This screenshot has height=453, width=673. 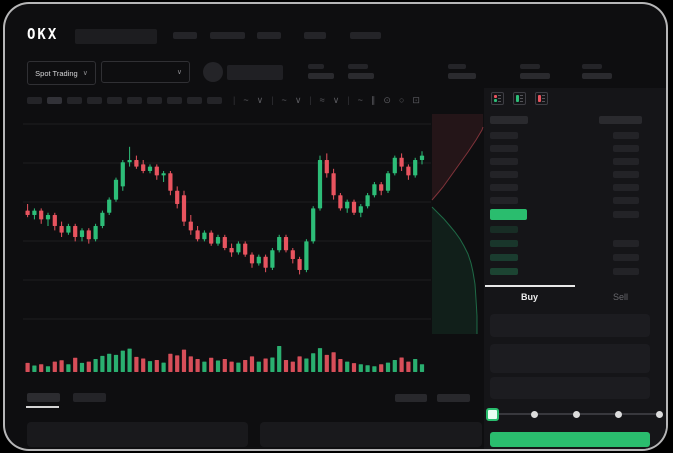 What do you see at coordinates (89, 397) in the screenshot?
I see `tab-order-history` at bounding box center [89, 397].